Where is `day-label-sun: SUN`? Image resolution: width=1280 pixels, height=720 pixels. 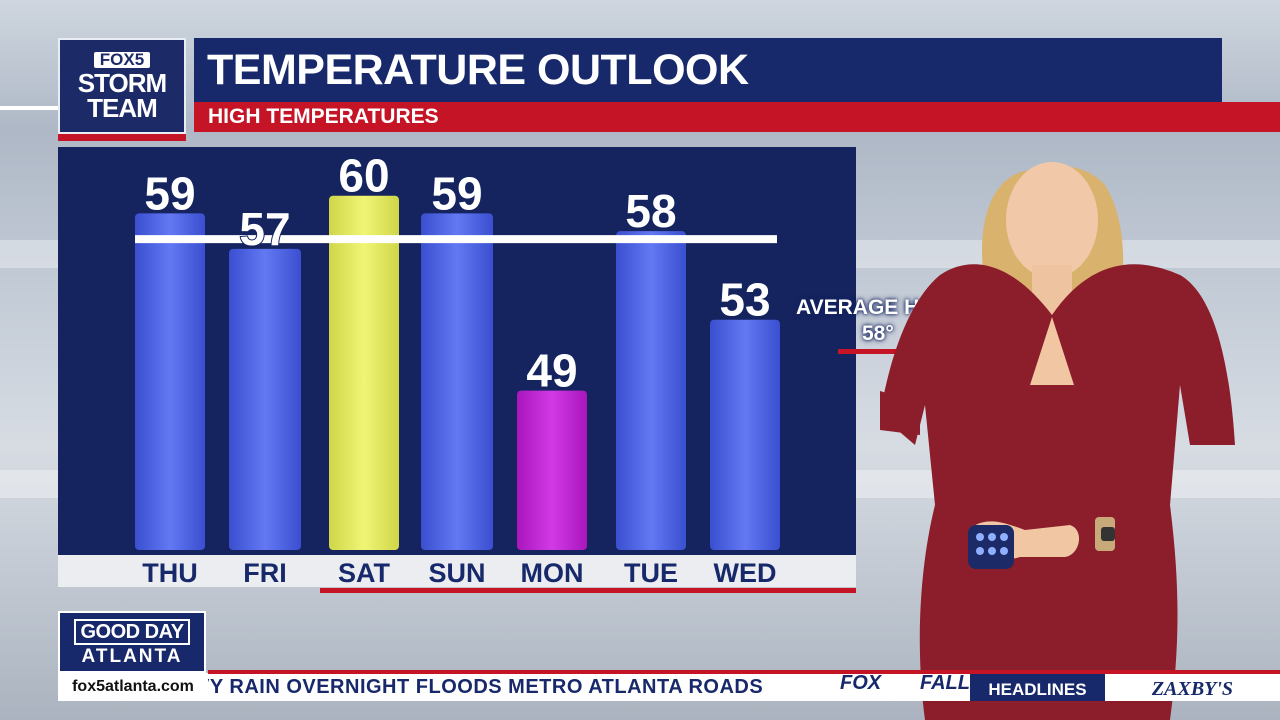 day-label-sun: SUN is located at coordinates (456, 573).